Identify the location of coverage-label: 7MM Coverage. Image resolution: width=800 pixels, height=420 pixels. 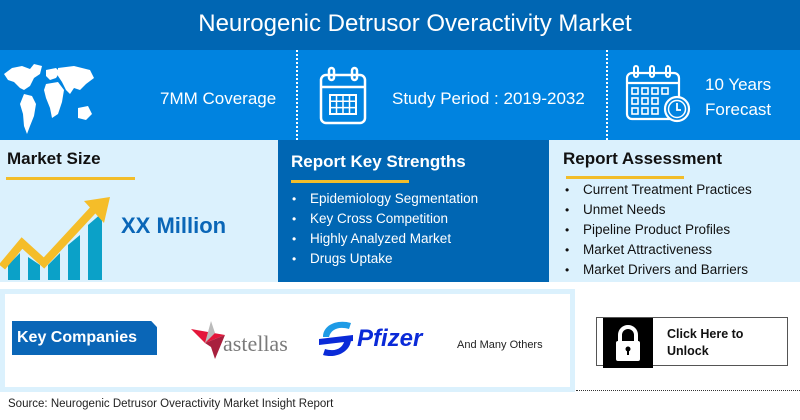
(218, 98).